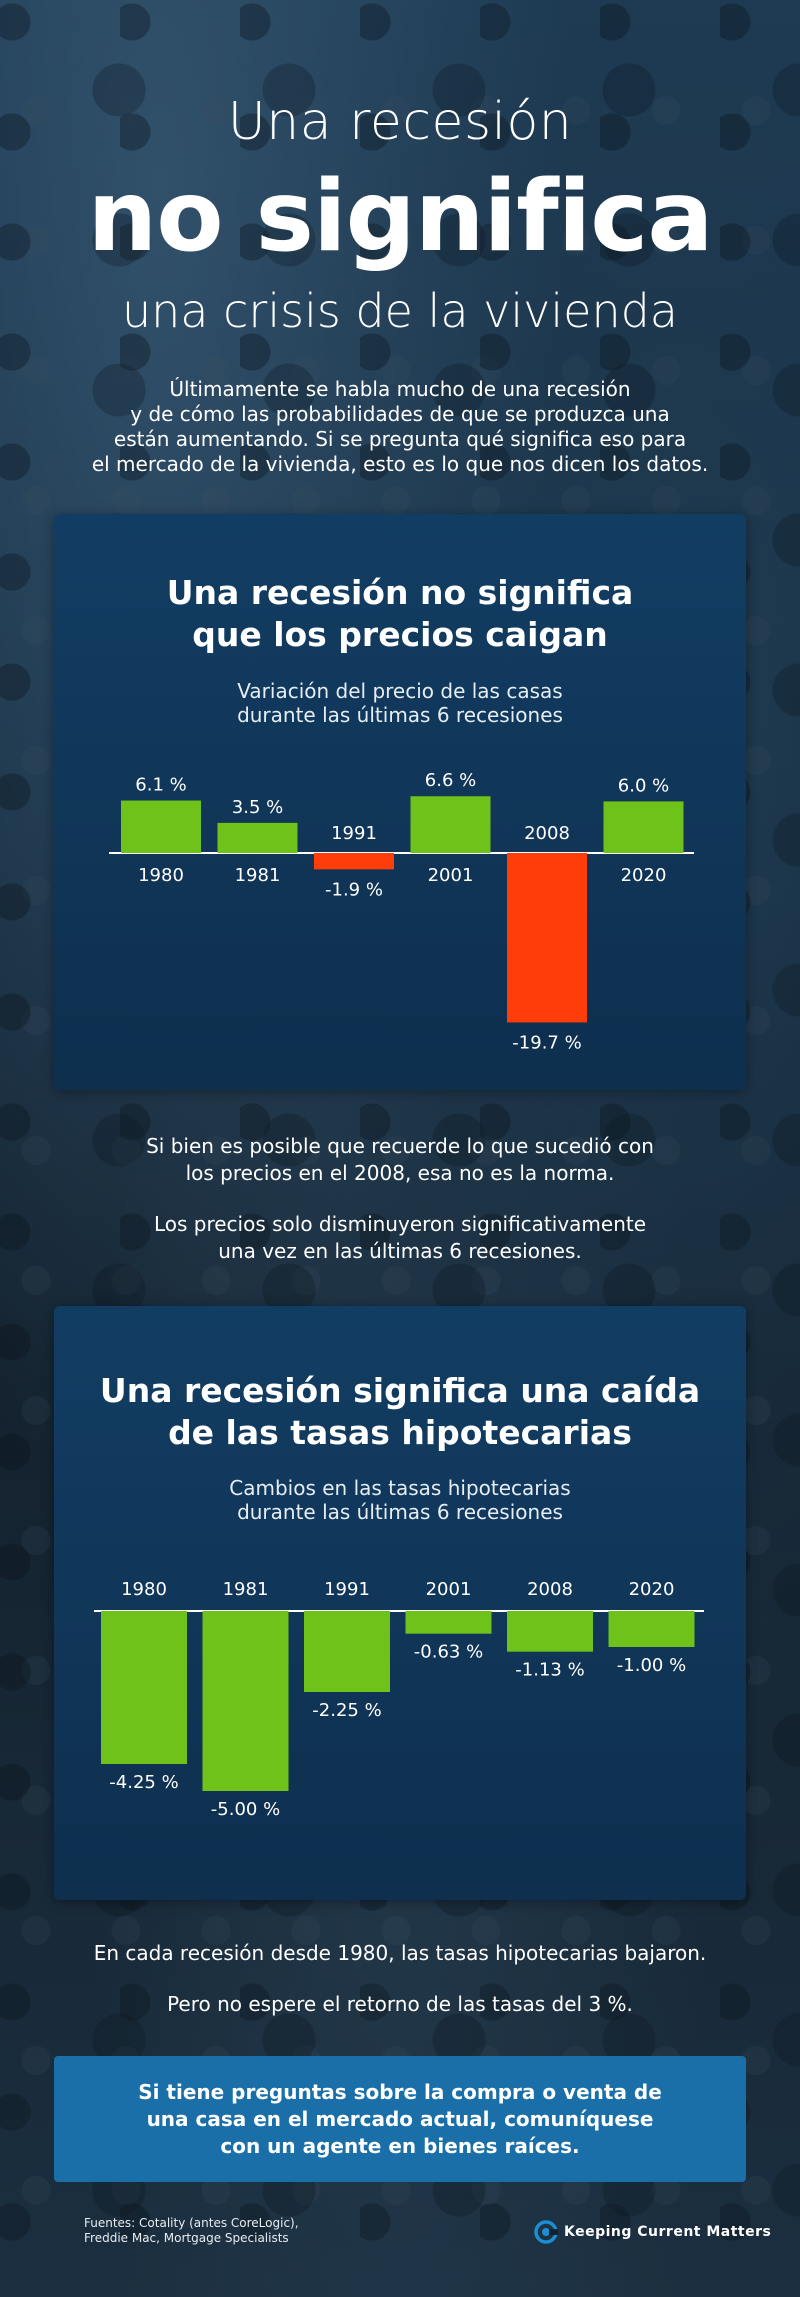 Image resolution: width=800 pixels, height=2297 pixels. What do you see at coordinates (400, 2145) in the screenshot?
I see `cta-line: con un agente en bienes raíces.` at bounding box center [400, 2145].